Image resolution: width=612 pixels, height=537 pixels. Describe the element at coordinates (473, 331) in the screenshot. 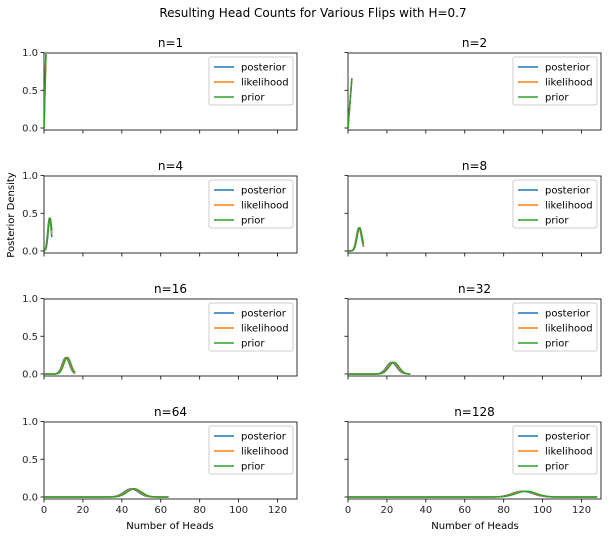

I see `panel-n=32: n=32 posterior likelihood prior` at that location.